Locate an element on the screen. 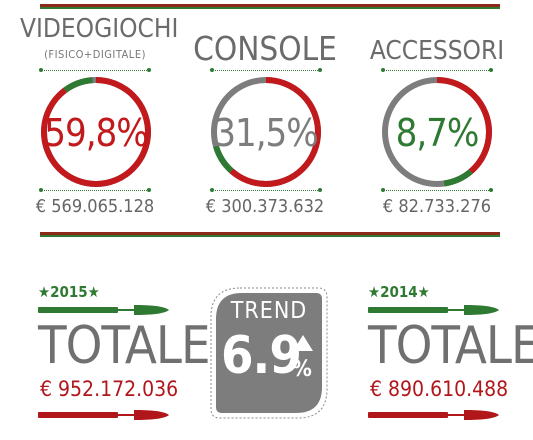 The height and width of the screenshot is (440, 533). totale-label-2014: TOTALE is located at coordinates (450, 346).